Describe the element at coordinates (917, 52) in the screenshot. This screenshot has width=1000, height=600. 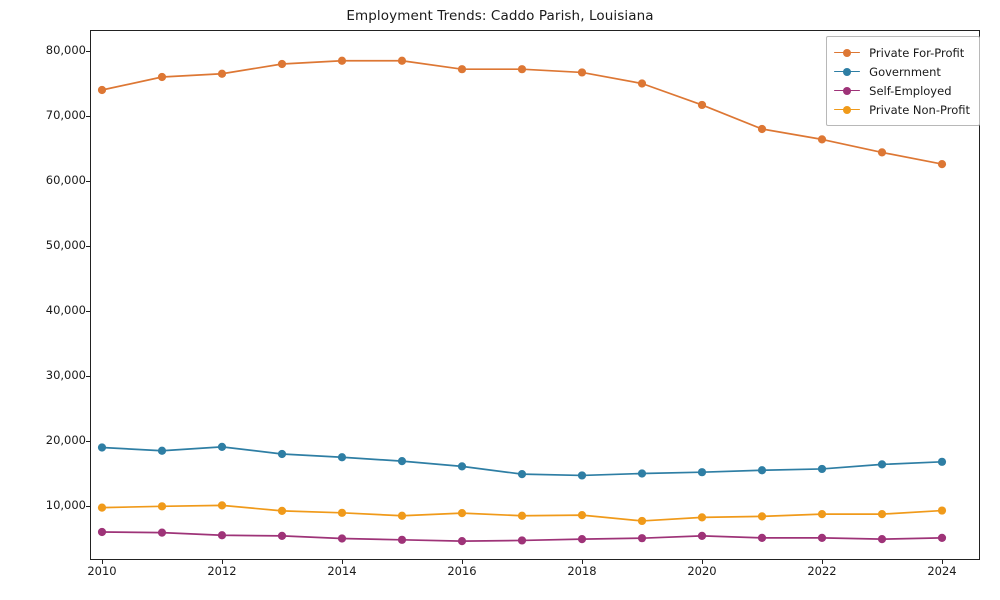
I see `legend-label: Private For-Profit` at that location.